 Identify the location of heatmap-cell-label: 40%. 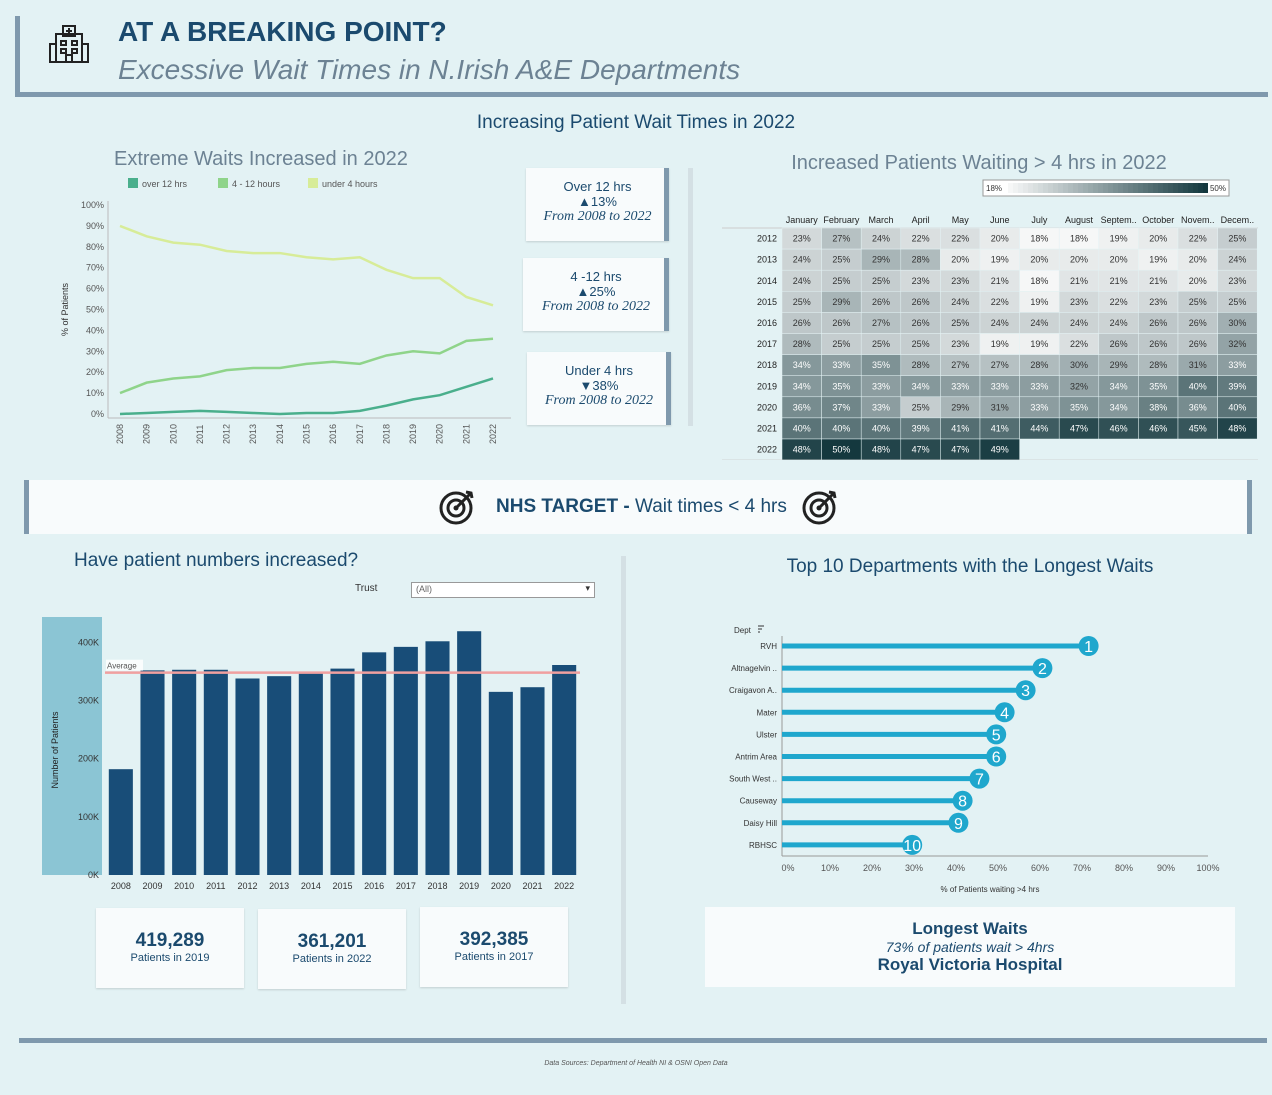
(802, 428).